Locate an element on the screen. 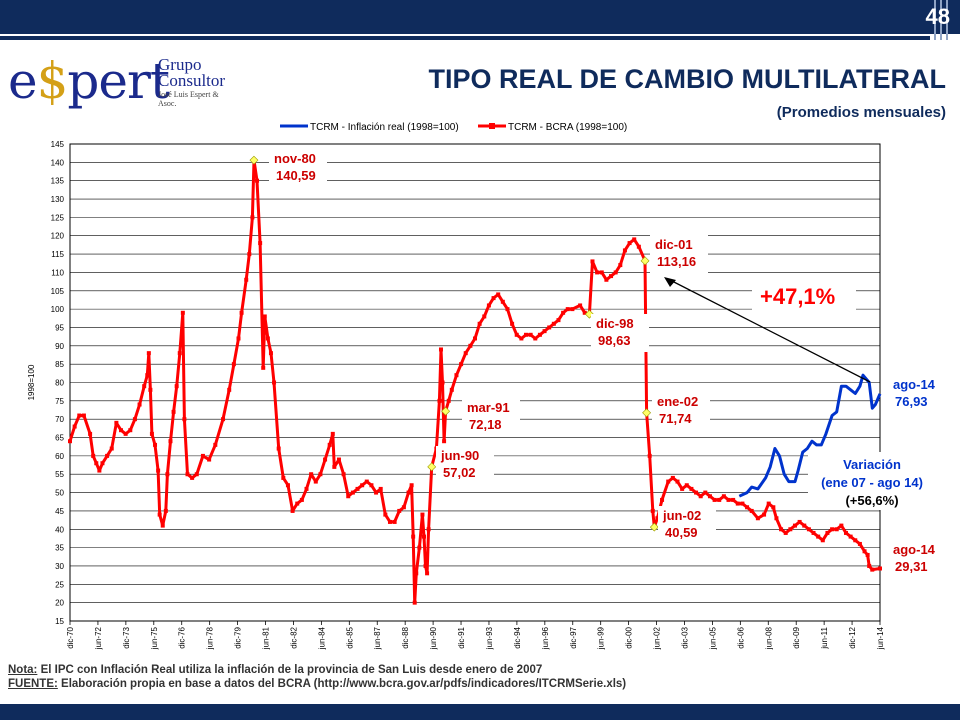 The image size is (960, 720). top-banner is located at coordinates (480, 17).